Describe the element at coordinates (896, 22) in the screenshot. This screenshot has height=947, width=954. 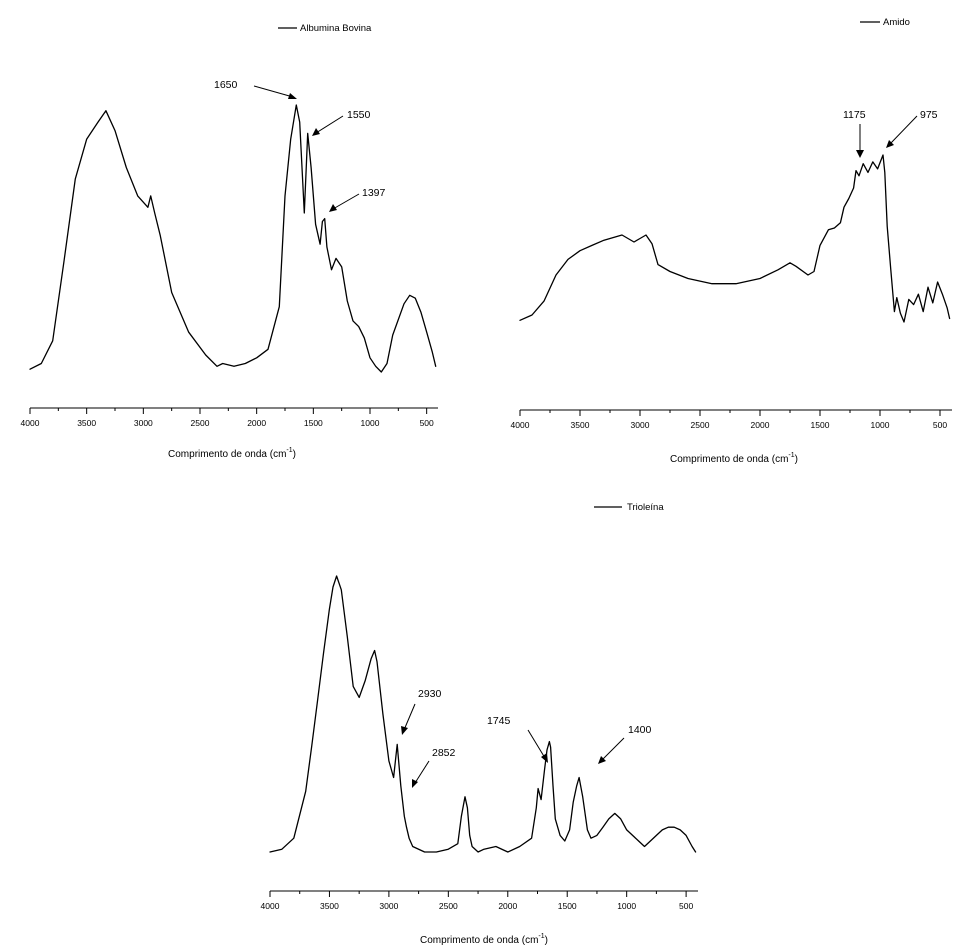
I see `legend-label-amido: Amido` at that location.